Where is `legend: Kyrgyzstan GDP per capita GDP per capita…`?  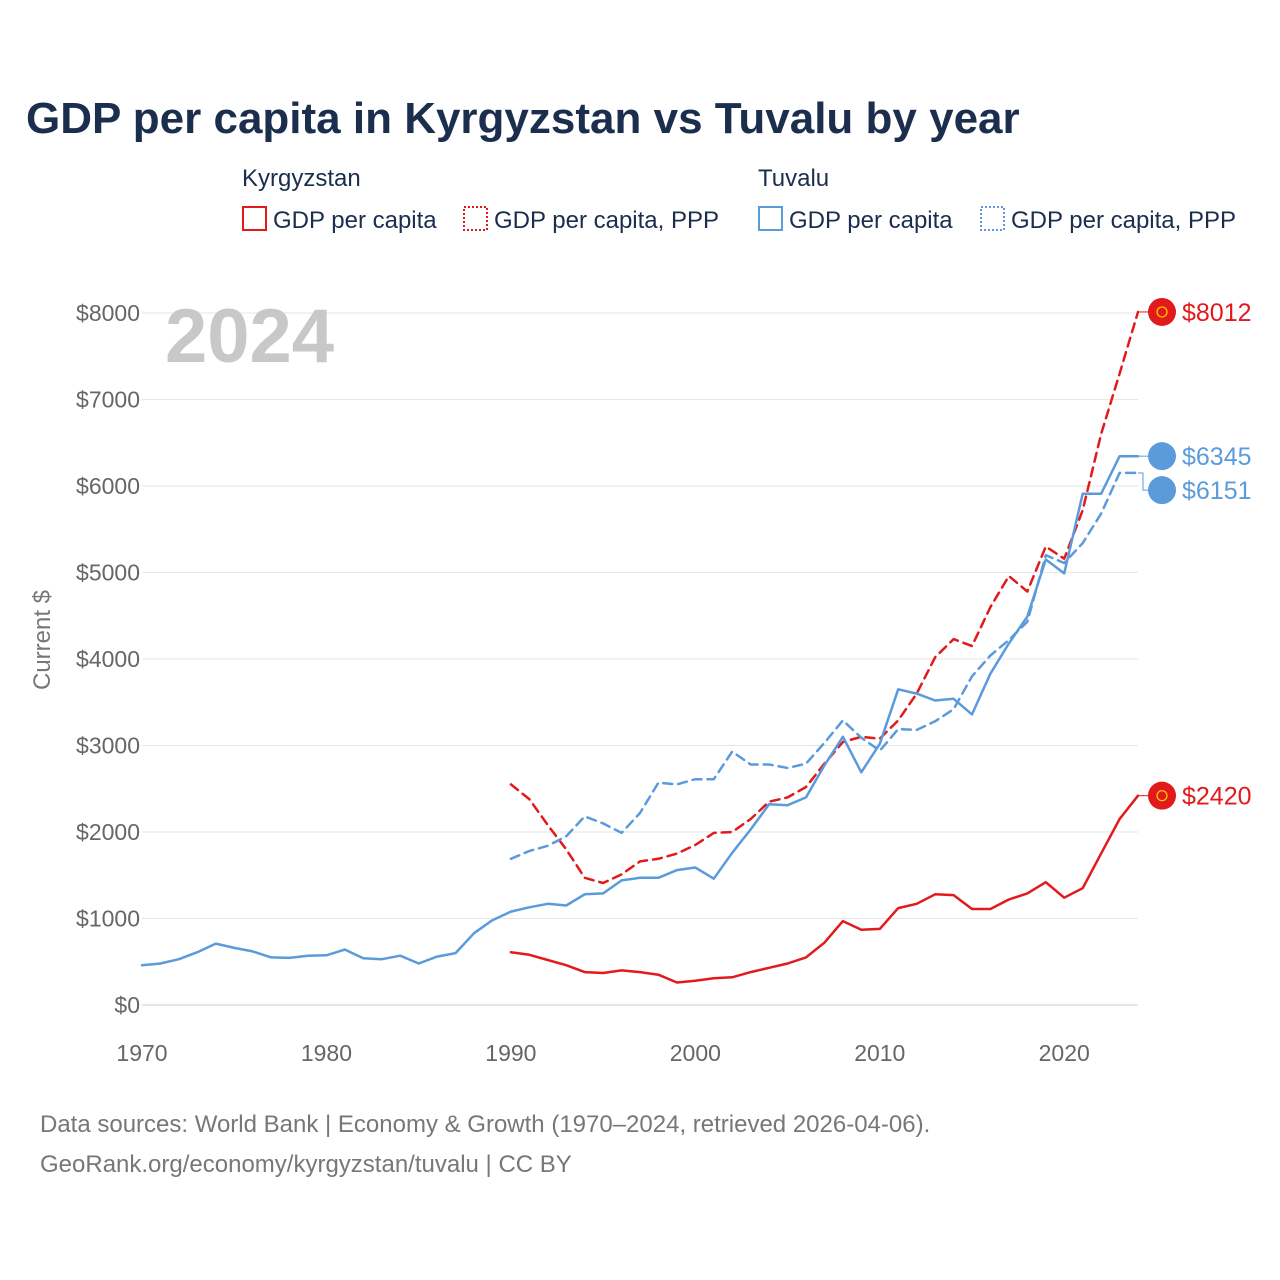 legend: Kyrgyzstan GDP per capita GDP per capita… is located at coordinates (739, 199).